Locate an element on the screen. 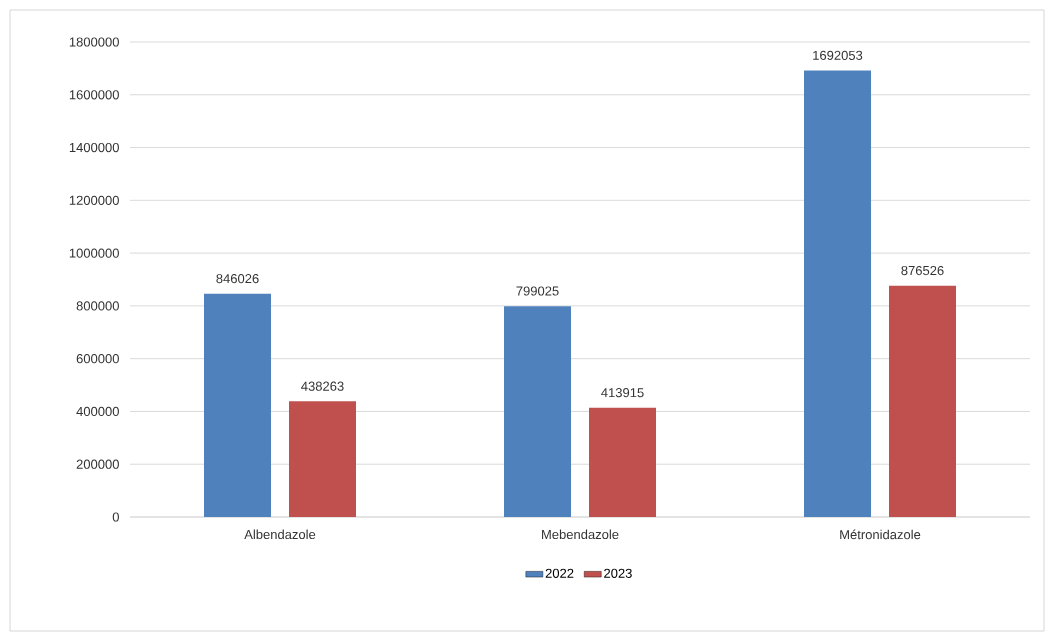 The width and height of the screenshot is (1046, 633). x-tick-label: Métronidazole is located at coordinates (880, 534).